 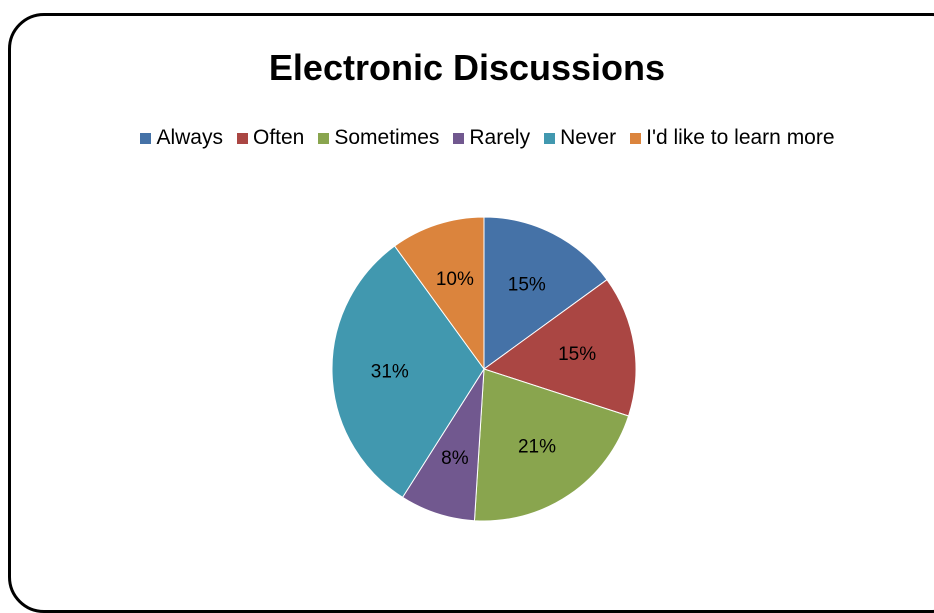 I want to click on legend-item-sometimes: Sometimes, so click(x=378, y=138).